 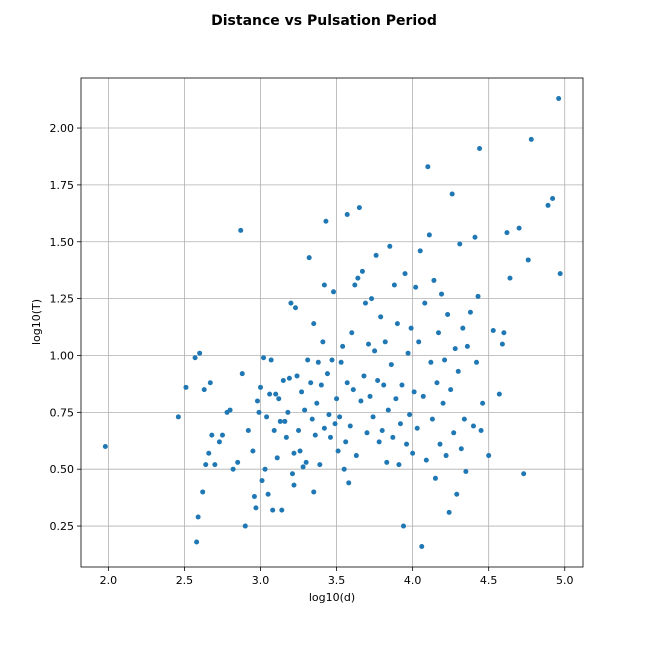 I want to click on y-axis-label: log10(T), so click(x=36, y=322).